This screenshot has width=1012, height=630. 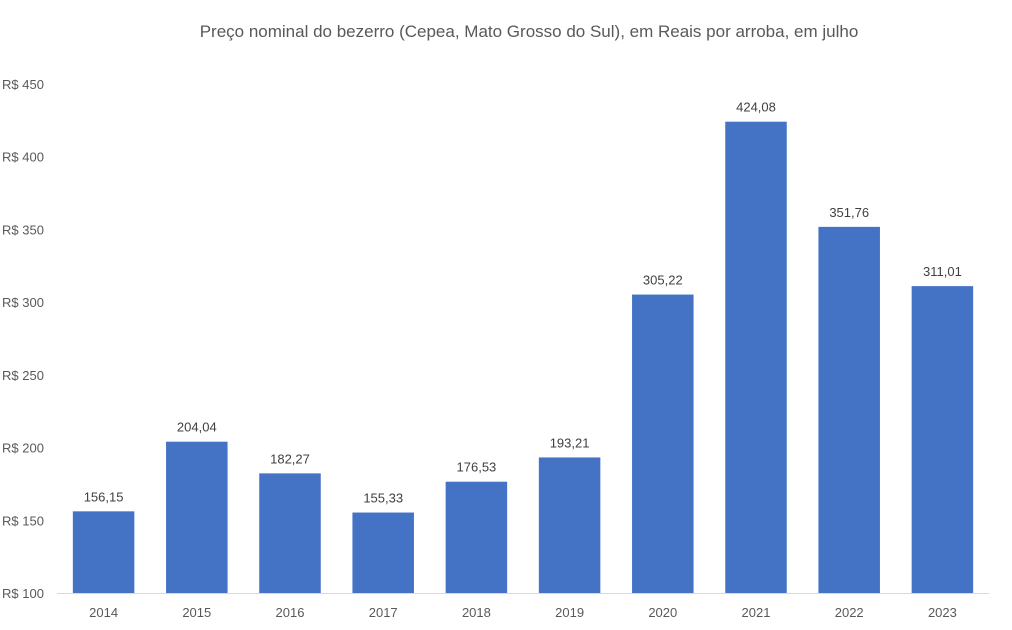 What do you see at coordinates (570, 442) in the screenshot?
I see `data-label: 193,21` at bounding box center [570, 442].